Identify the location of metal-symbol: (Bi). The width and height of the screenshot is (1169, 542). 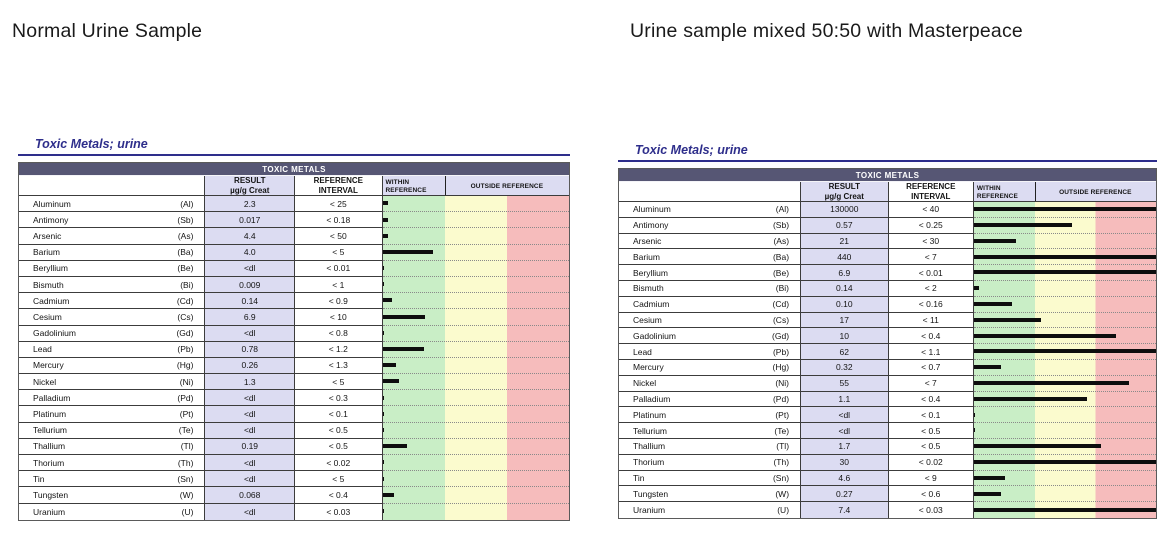
(187, 284).